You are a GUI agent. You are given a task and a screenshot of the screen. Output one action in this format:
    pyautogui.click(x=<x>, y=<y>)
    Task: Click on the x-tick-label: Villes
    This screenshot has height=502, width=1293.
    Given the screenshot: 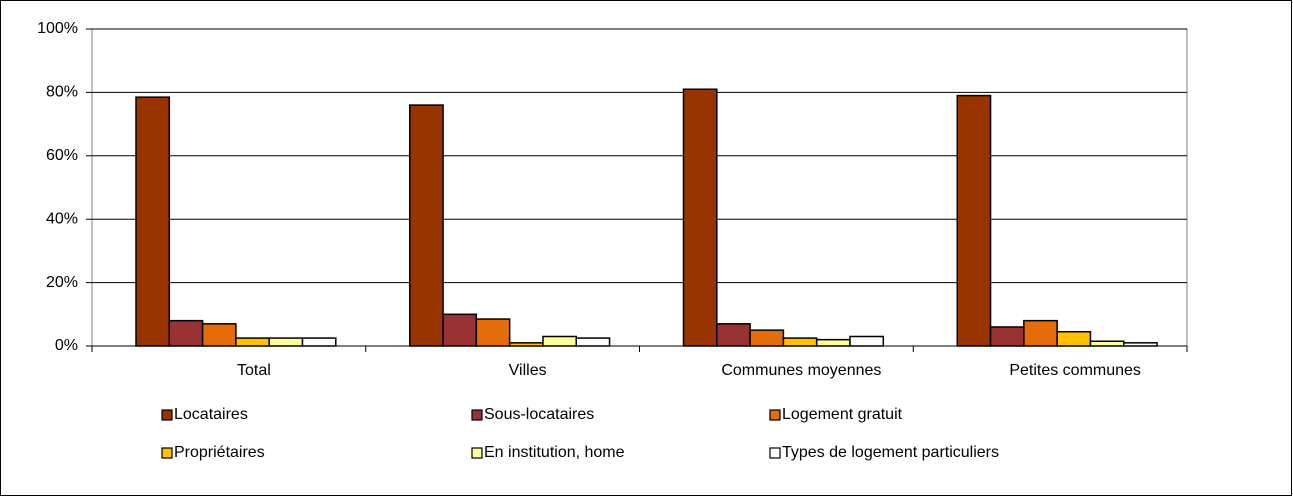 What is the action you would take?
    pyautogui.click(x=528, y=370)
    